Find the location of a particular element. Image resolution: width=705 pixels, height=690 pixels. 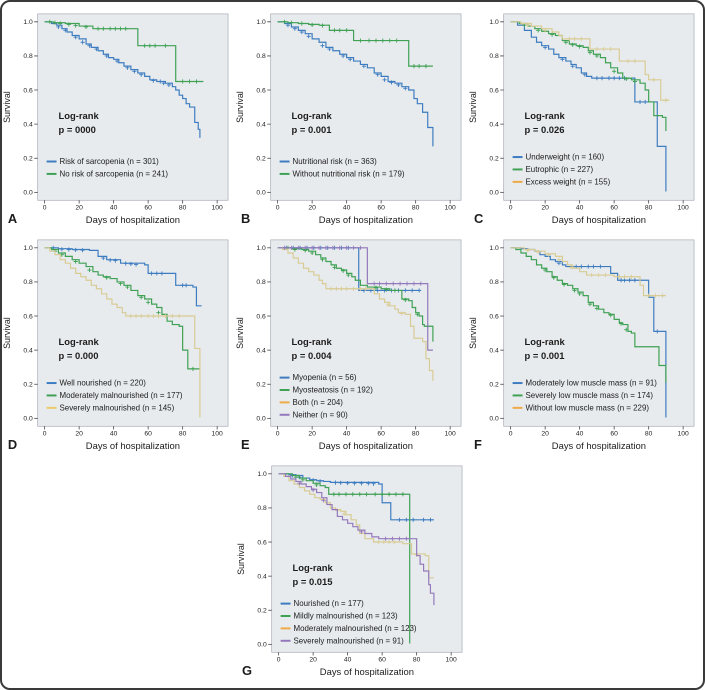

legend-item: Neither (n = 90) is located at coordinates (313, 414).